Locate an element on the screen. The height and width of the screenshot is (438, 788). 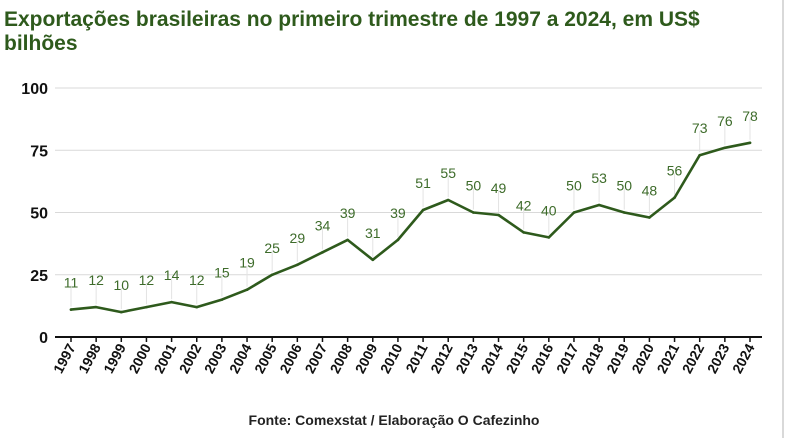
data-label: 14 is located at coordinates (172, 275).